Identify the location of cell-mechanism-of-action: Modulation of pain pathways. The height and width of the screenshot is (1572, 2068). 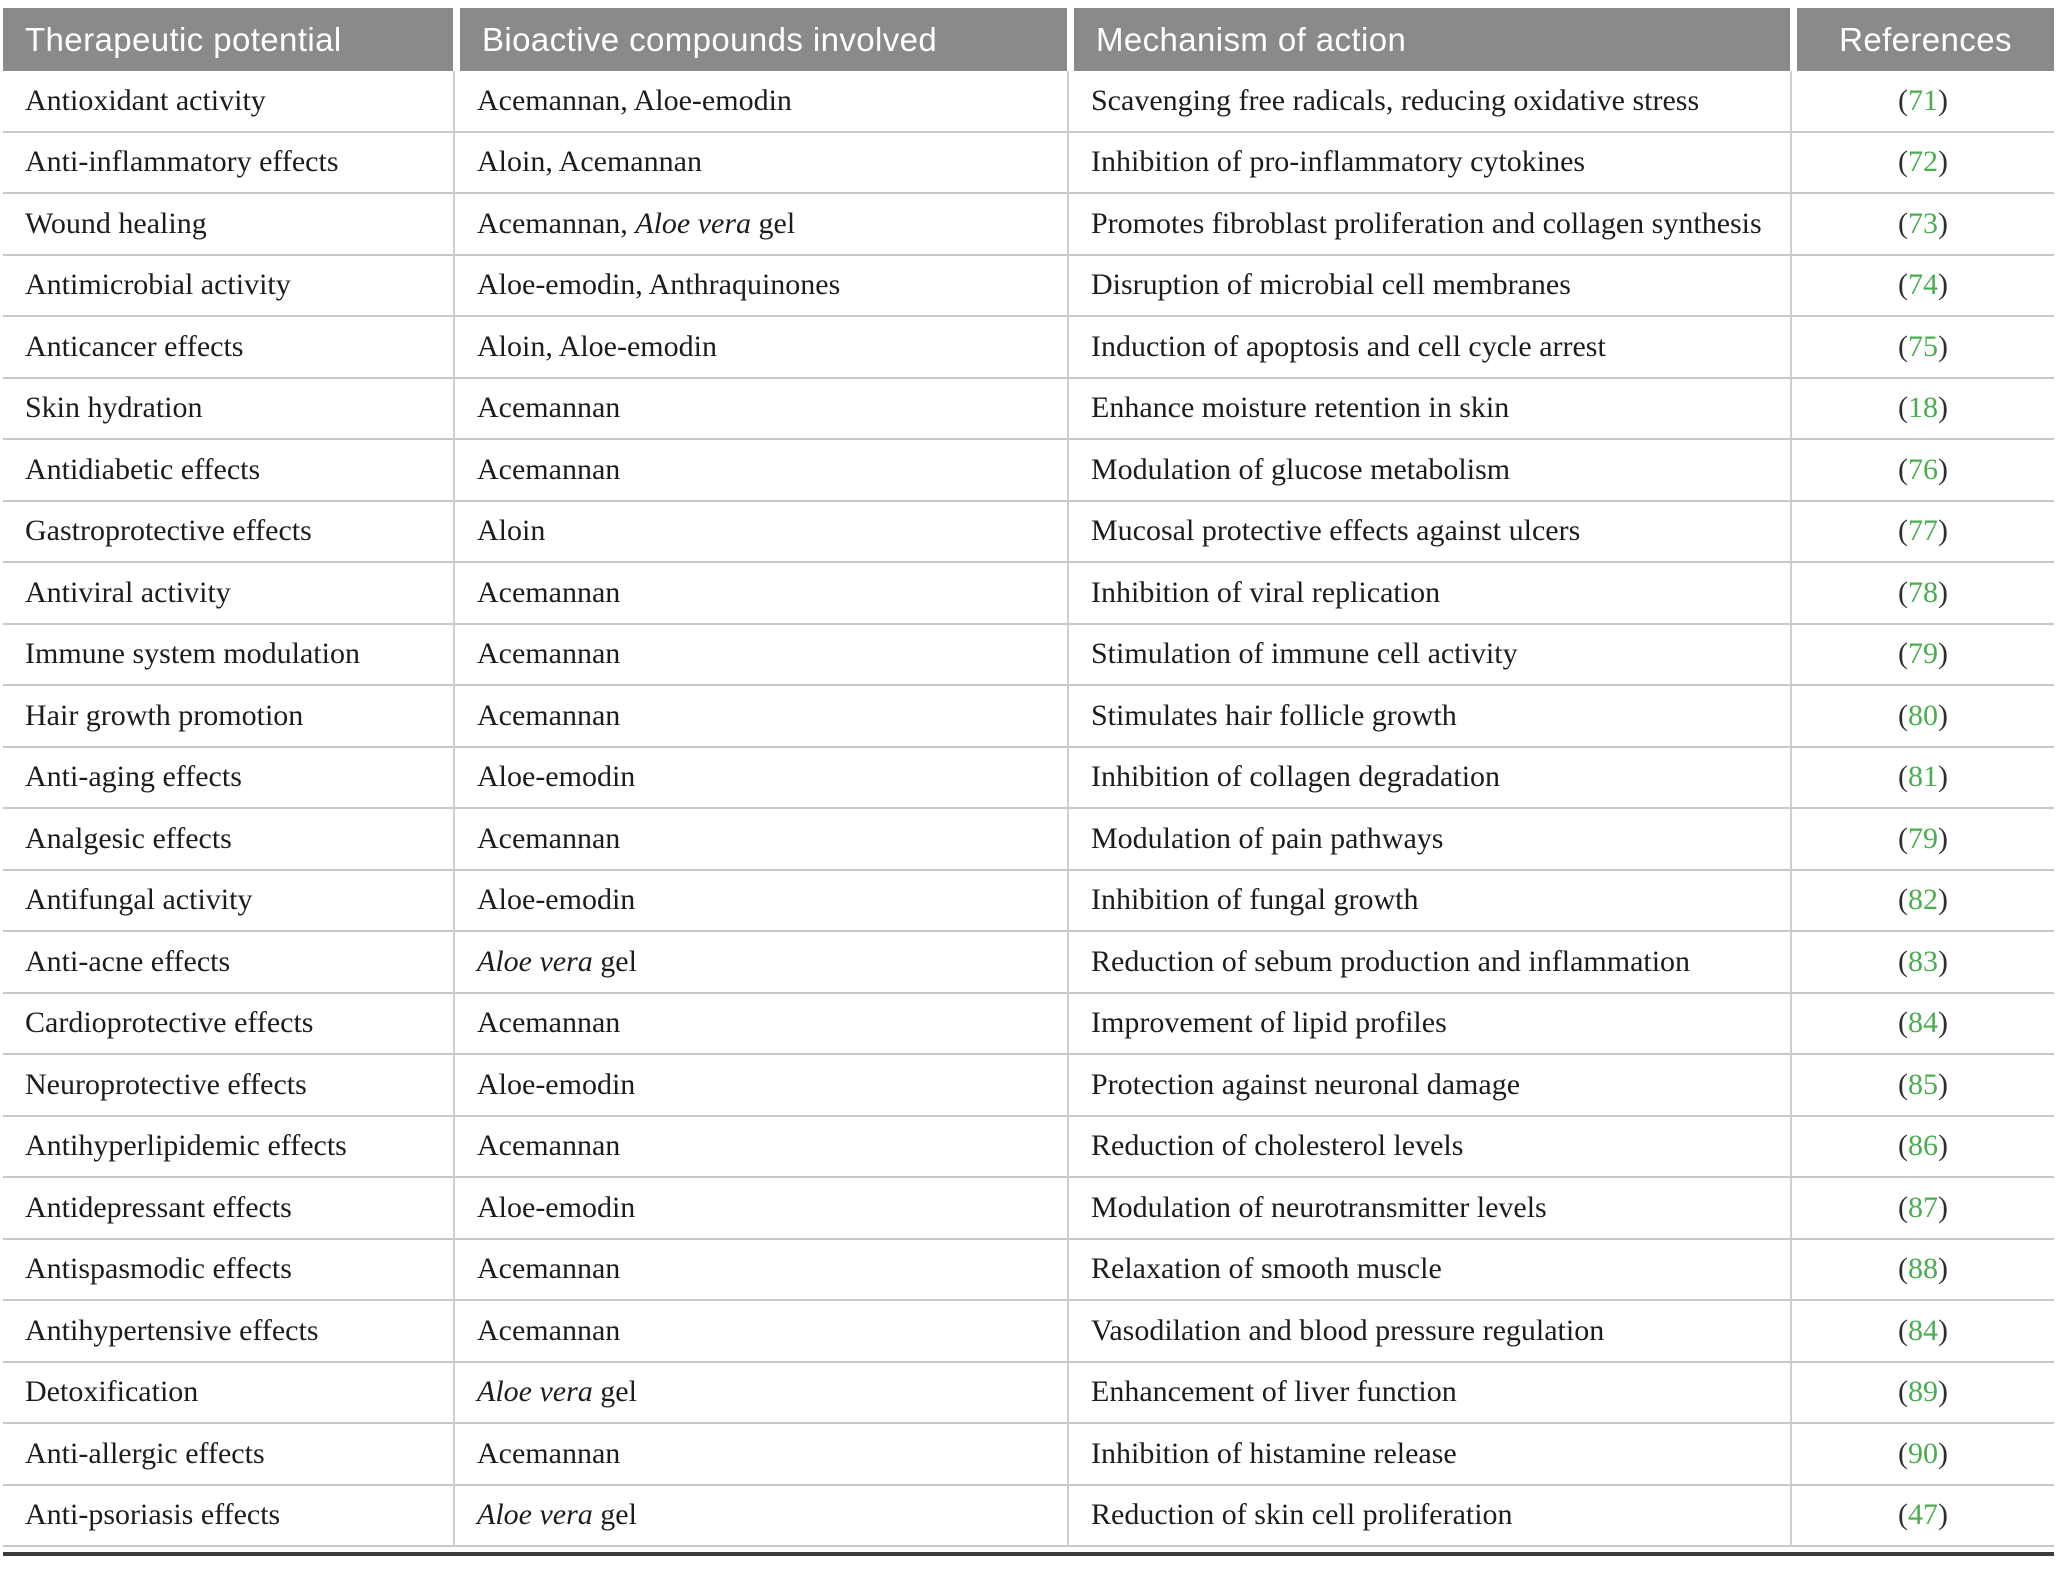
(1428, 840).